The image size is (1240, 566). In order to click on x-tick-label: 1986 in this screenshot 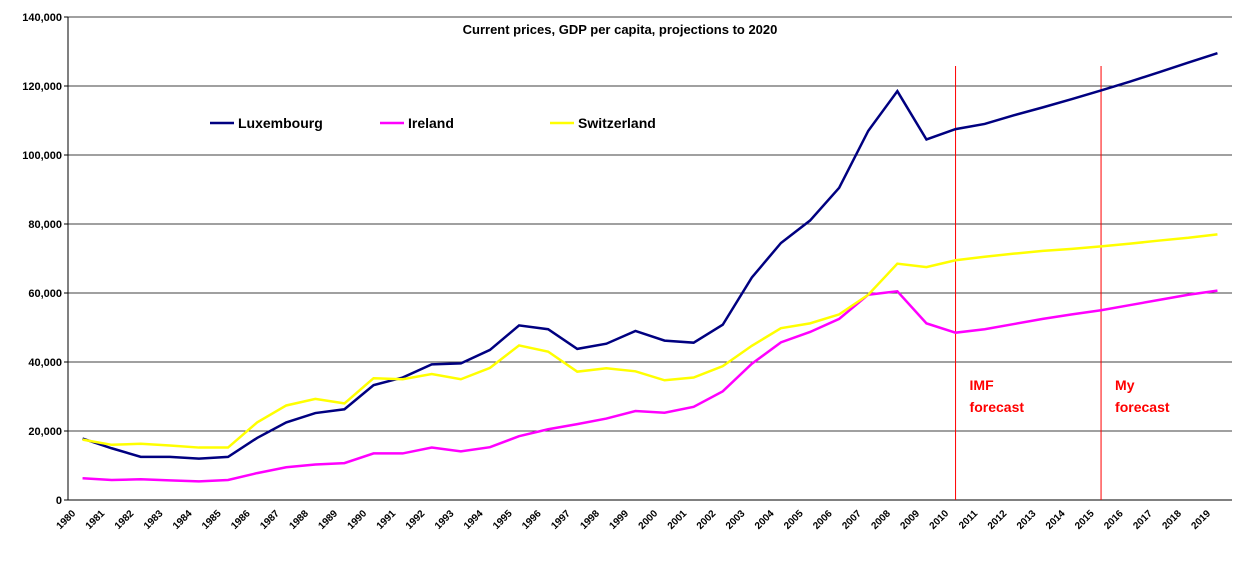, I will do `click(241, 520)`.